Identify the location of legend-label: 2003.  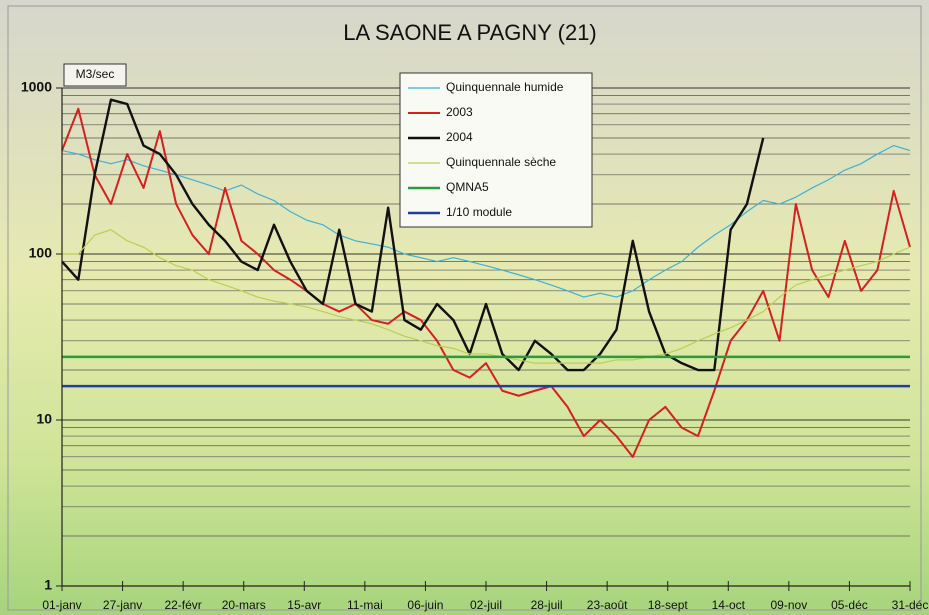
(459, 112).